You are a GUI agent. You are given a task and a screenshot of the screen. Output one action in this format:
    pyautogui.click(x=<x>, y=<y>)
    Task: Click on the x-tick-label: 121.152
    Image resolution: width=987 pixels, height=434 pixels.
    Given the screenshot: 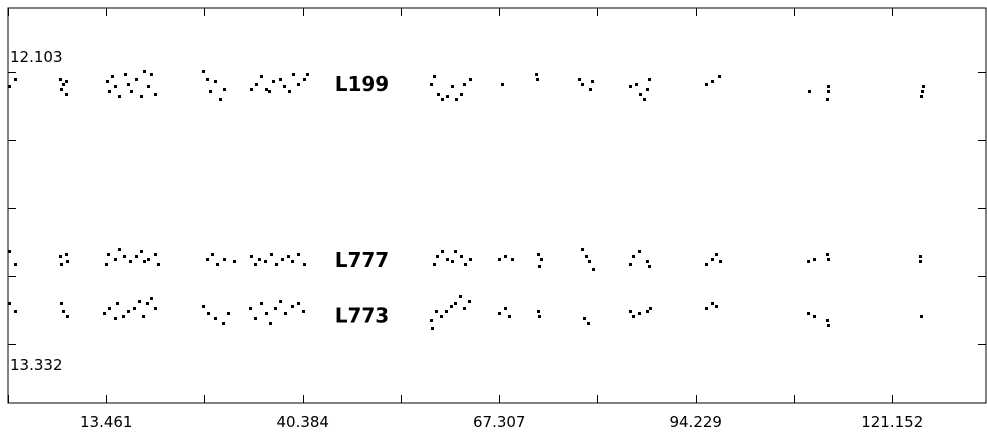 What is the action you would take?
    pyautogui.click(x=892, y=422)
    